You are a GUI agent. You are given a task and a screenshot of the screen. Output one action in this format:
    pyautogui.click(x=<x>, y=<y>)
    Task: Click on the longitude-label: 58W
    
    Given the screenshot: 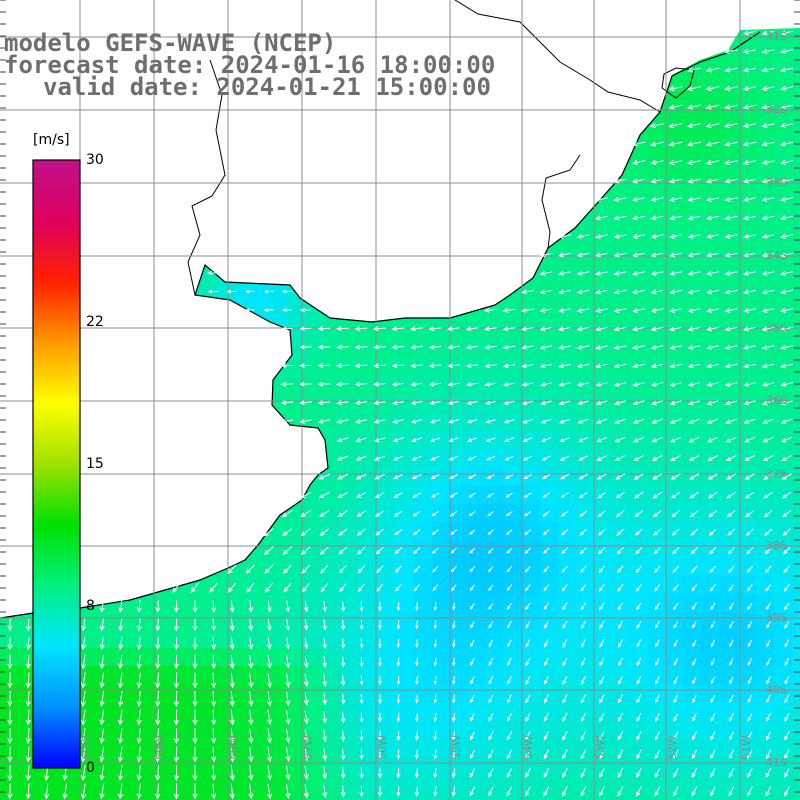 What is the action you would take?
    pyautogui.click(x=234, y=747)
    